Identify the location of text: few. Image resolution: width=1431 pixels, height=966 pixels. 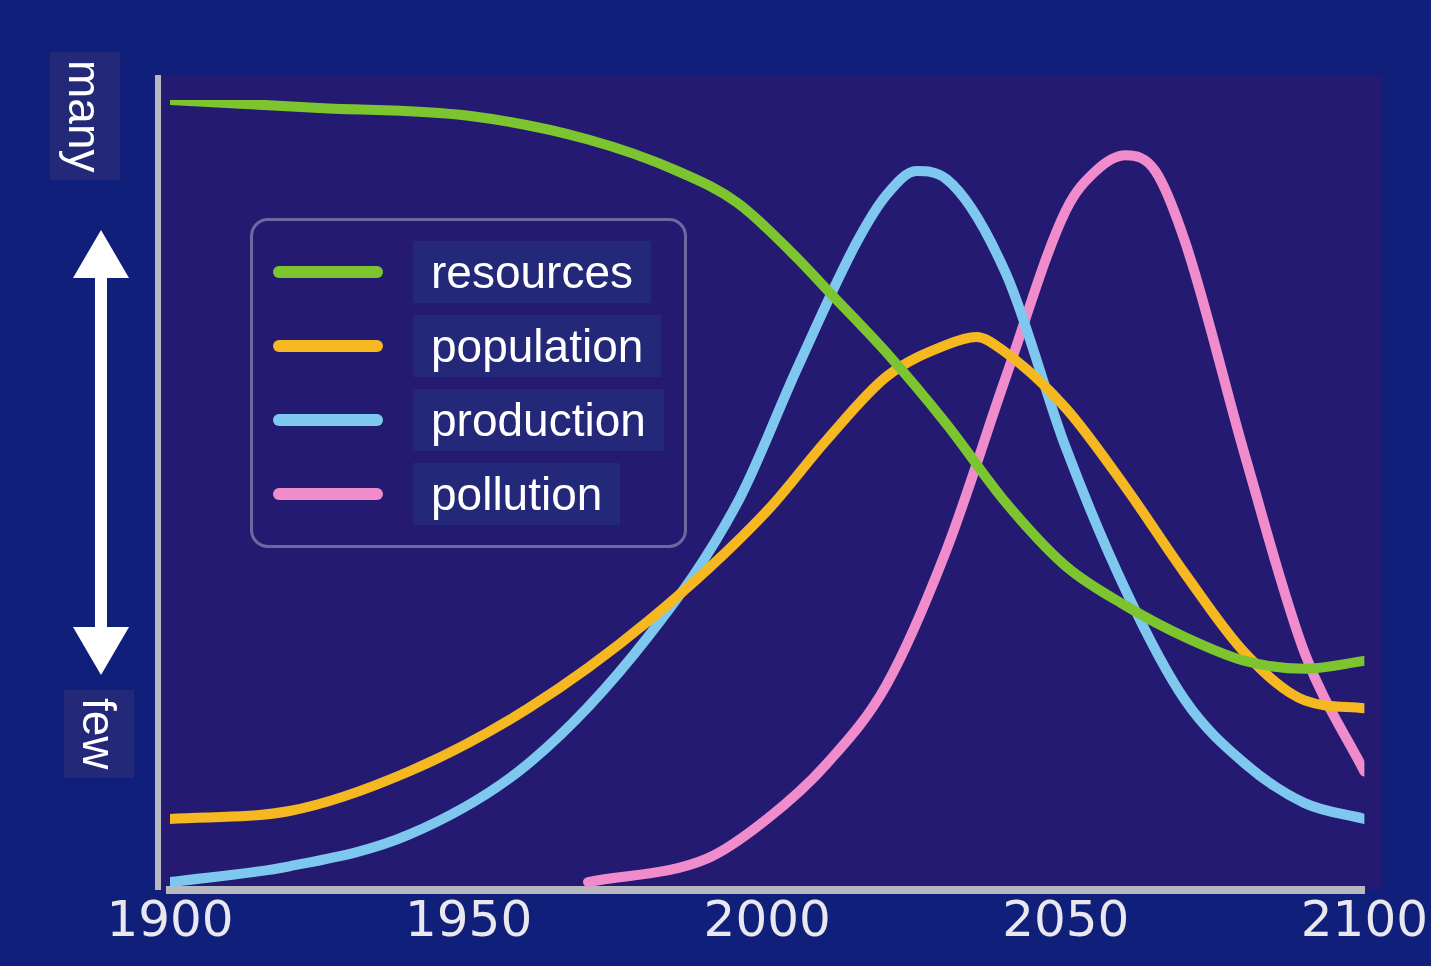
(99, 734).